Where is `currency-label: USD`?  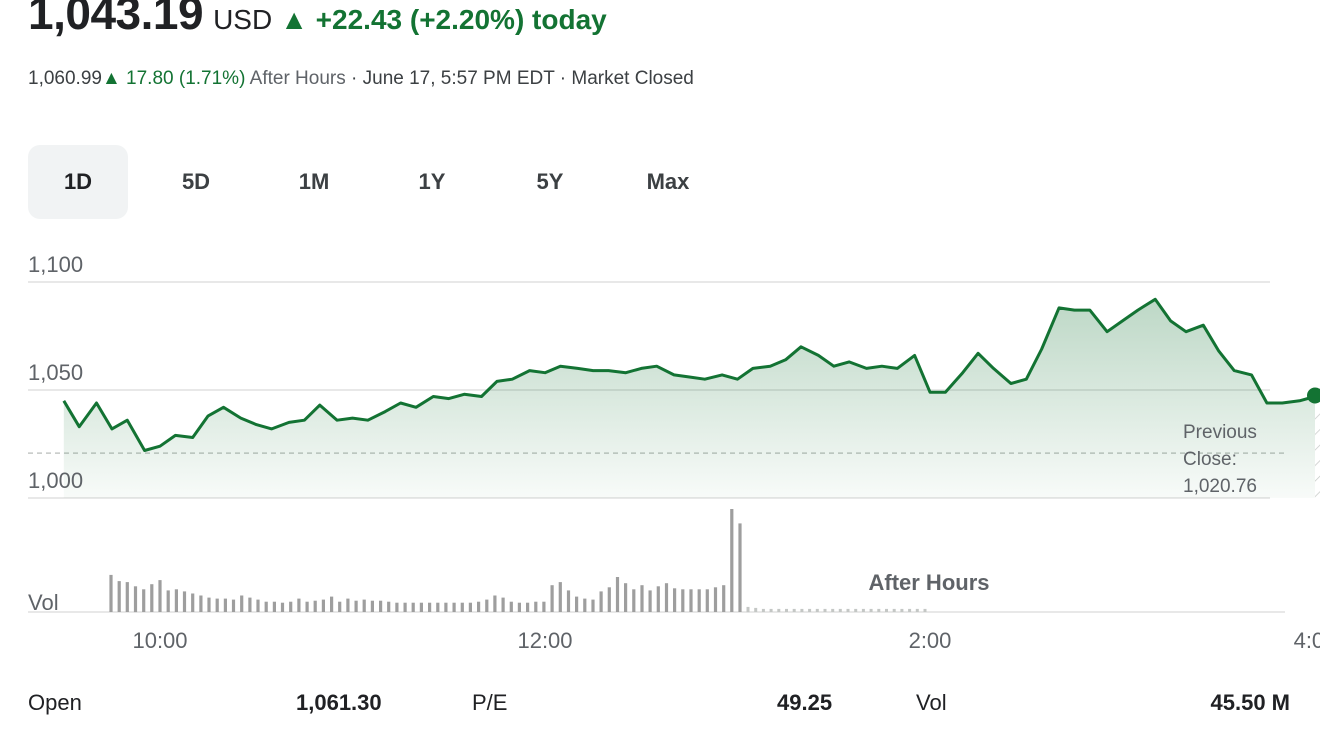
currency-label: USD is located at coordinates (243, 19).